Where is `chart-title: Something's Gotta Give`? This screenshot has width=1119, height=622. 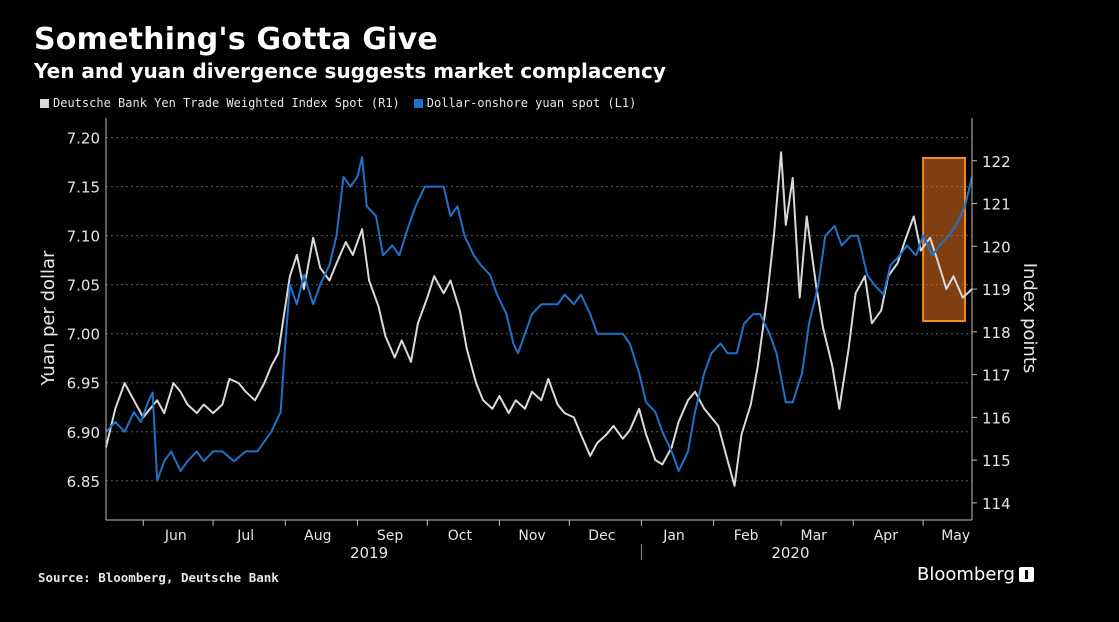 chart-title: Something's Gotta Give is located at coordinates (236, 39).